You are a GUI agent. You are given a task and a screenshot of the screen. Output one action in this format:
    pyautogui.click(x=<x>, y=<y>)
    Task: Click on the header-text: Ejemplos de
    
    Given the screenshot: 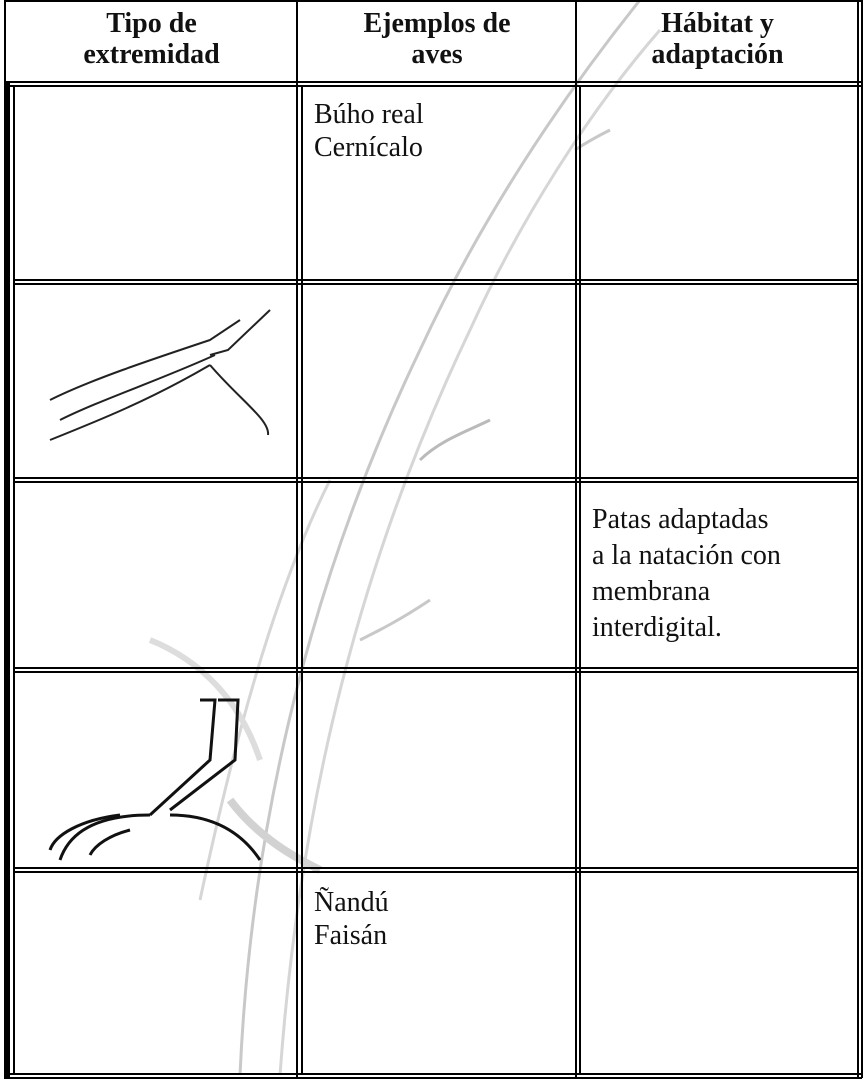 What is the action you would take?
    pyautogui.click(x=437, y=23)
    